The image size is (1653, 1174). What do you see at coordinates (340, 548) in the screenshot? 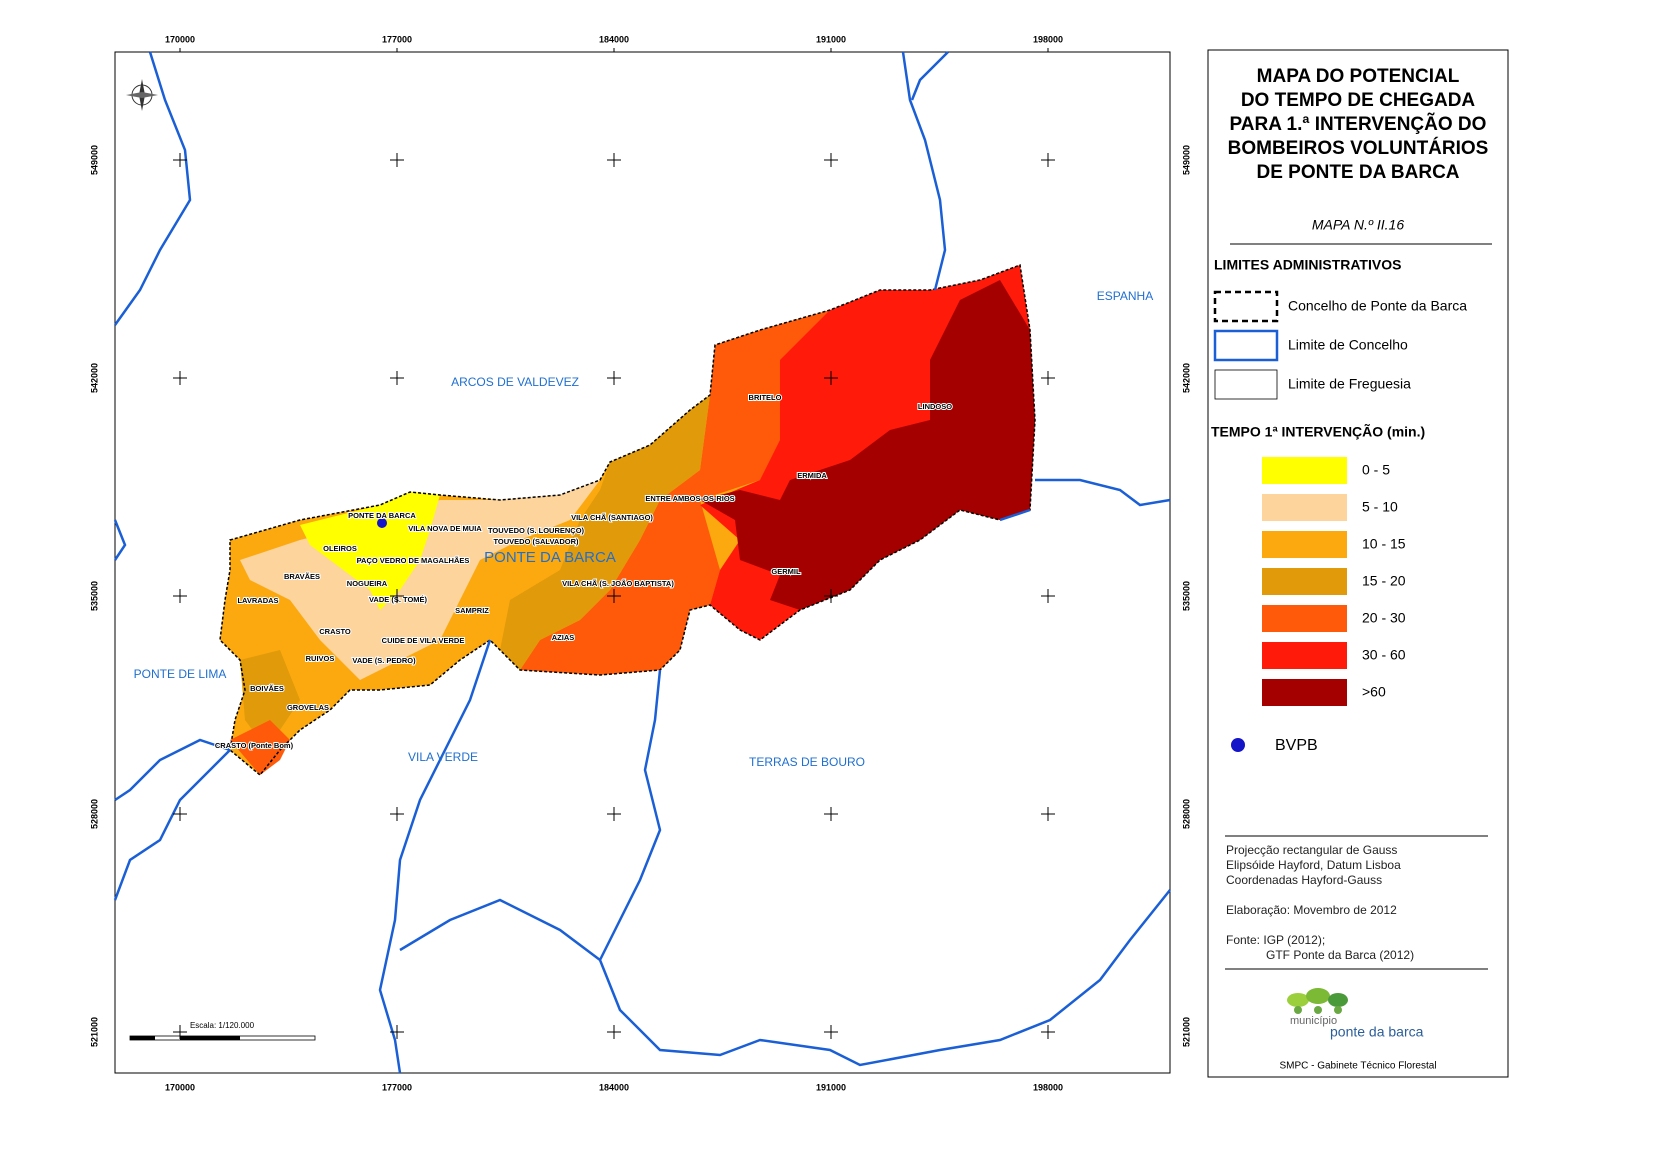
I see `parish-label: OLEIROS` at bounding box center [340, 548].